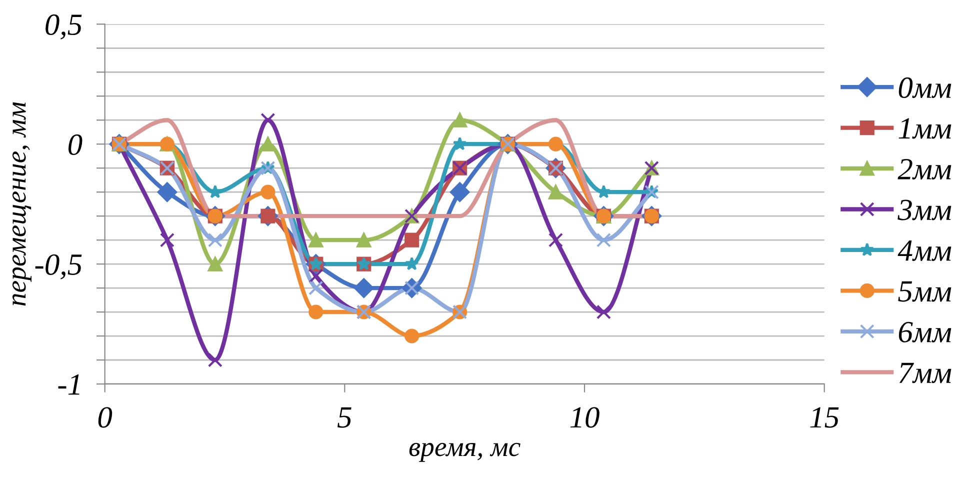  What do you see at coordinates (58, 267) in the screenshot?
I see `y-tick-label: -0,5` at bounding box center [58, 267].